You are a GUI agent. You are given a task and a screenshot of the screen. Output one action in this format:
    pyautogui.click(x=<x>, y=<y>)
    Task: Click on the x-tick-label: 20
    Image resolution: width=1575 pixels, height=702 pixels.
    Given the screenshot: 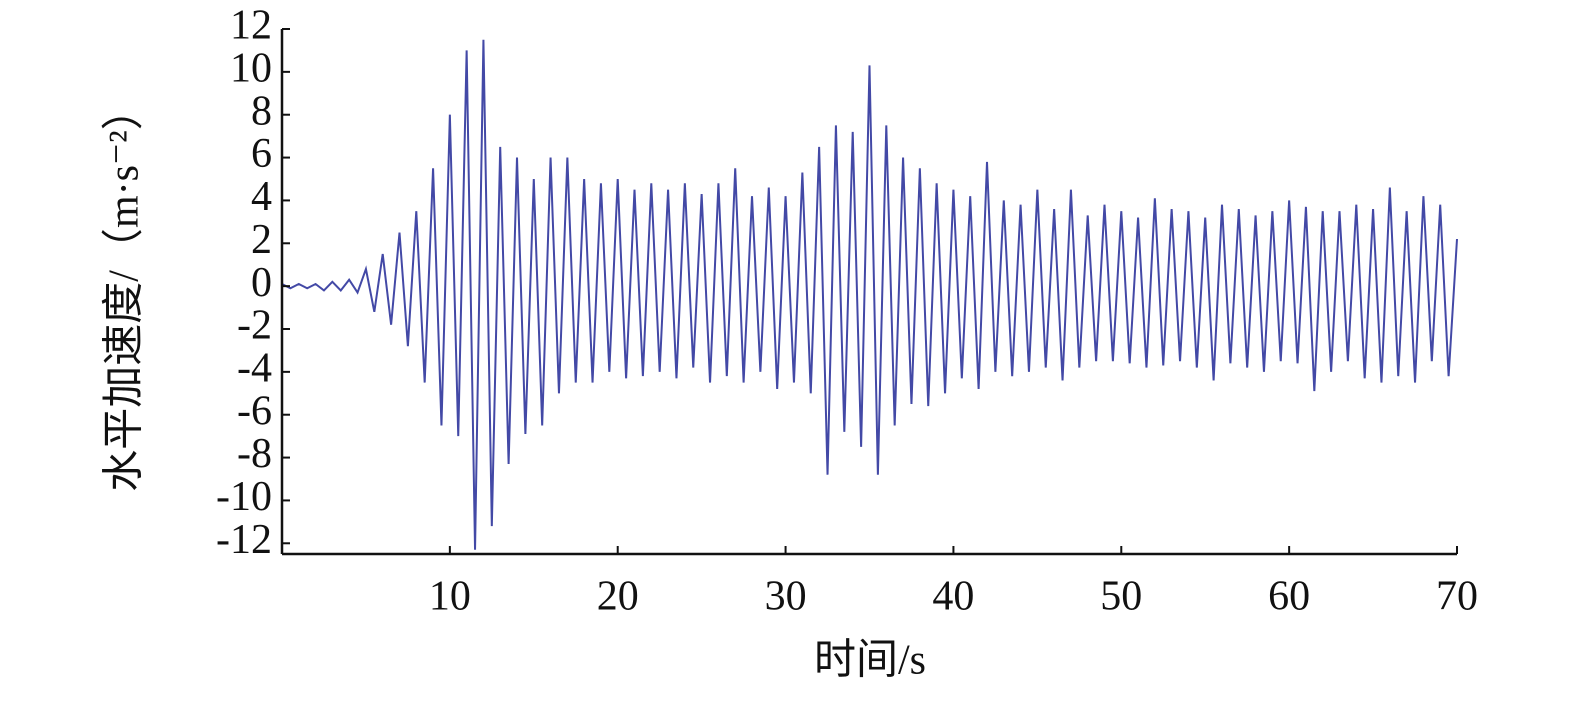 What is the action you would take?
    pyautogui.click(x=618, y=597)
    